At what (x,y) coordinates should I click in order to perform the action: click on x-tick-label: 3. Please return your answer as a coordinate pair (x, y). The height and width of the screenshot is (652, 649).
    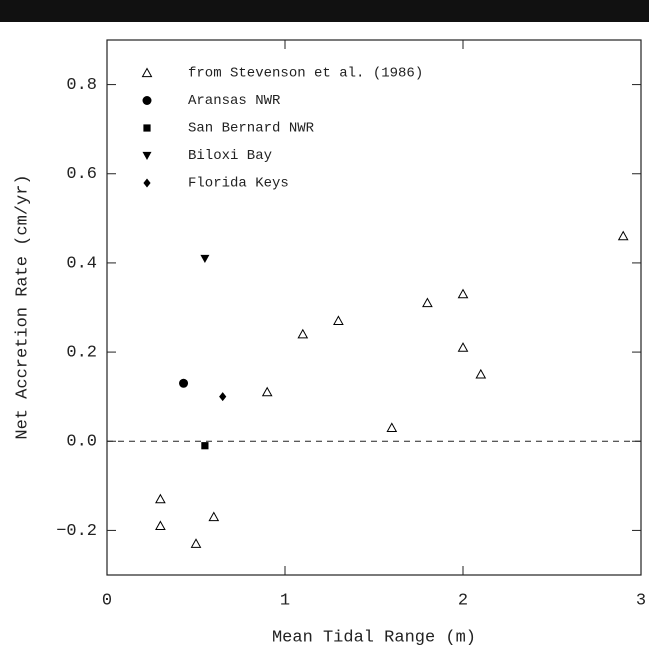
    Looking at the image, I should click on (641, 600).